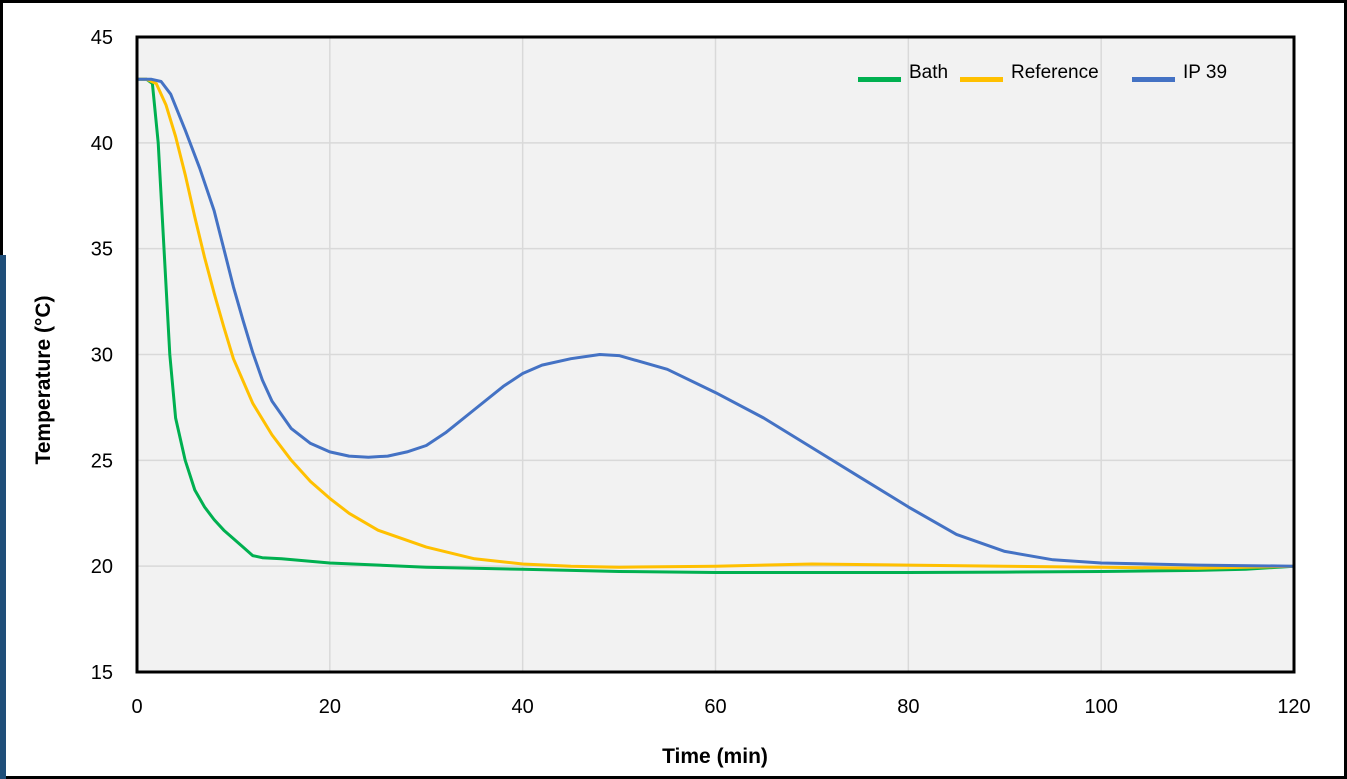 The height and width of the screenshot is (779, 1347). I want to click on y-tick-label: 45, so click(102, 38).